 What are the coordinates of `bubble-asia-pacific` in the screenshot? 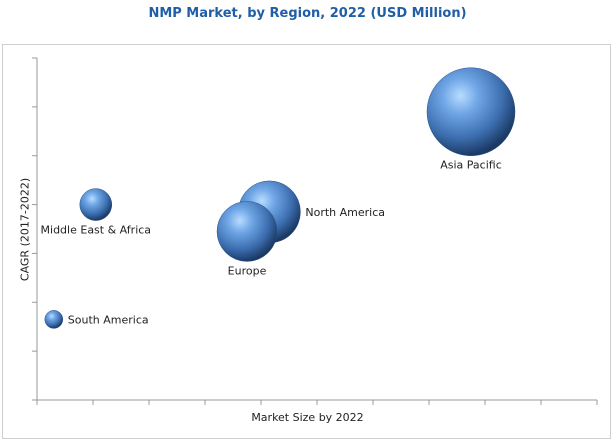 It's located at (471, 111).